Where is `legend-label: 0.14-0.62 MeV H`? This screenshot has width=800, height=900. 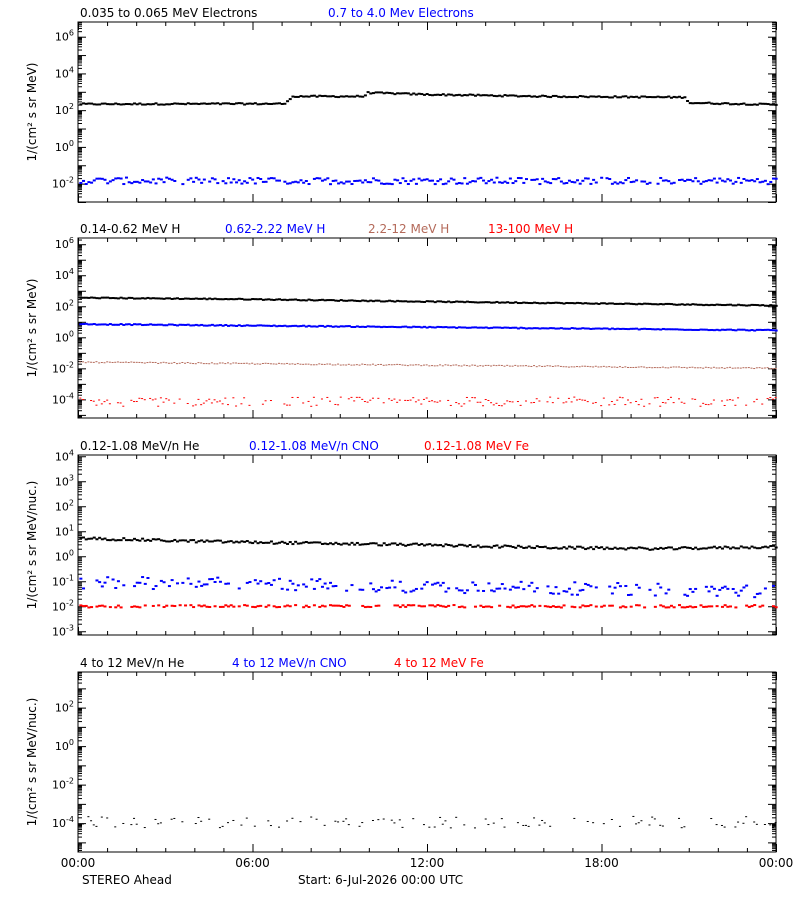 legend-label: 0.14-0.62 MeV H is located at coordinates (130, 229).